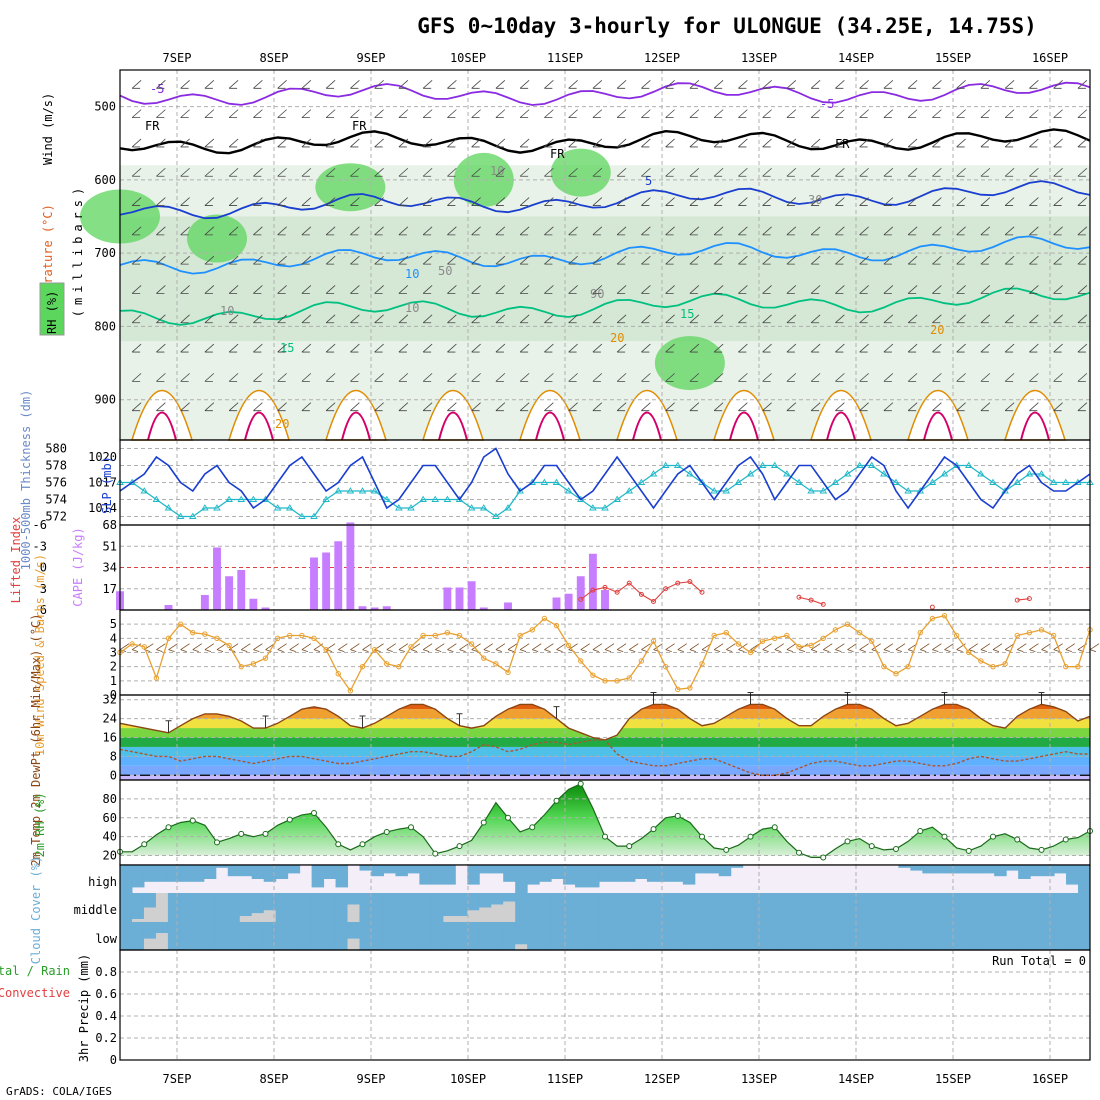 Image resolution: width=1100 pixels, height=1100 pixels. What do you see at coordinates (107, 485) in the screenshot?
I see `slp-label: SLP (mb)` at bounding box center [107, 485].